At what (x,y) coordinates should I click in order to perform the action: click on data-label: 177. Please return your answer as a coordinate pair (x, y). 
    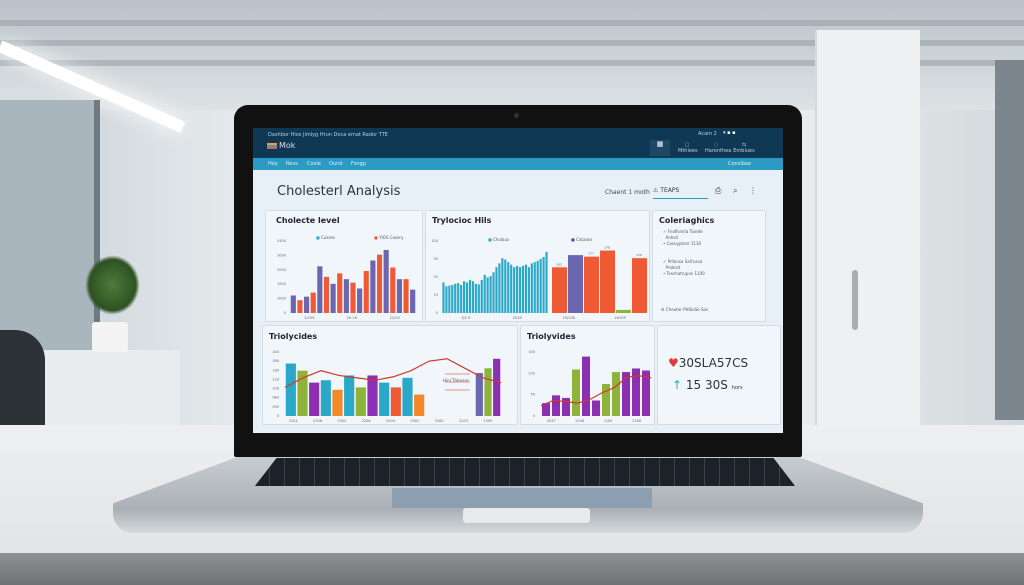
    Looking at the image, I should click on (591, 254).